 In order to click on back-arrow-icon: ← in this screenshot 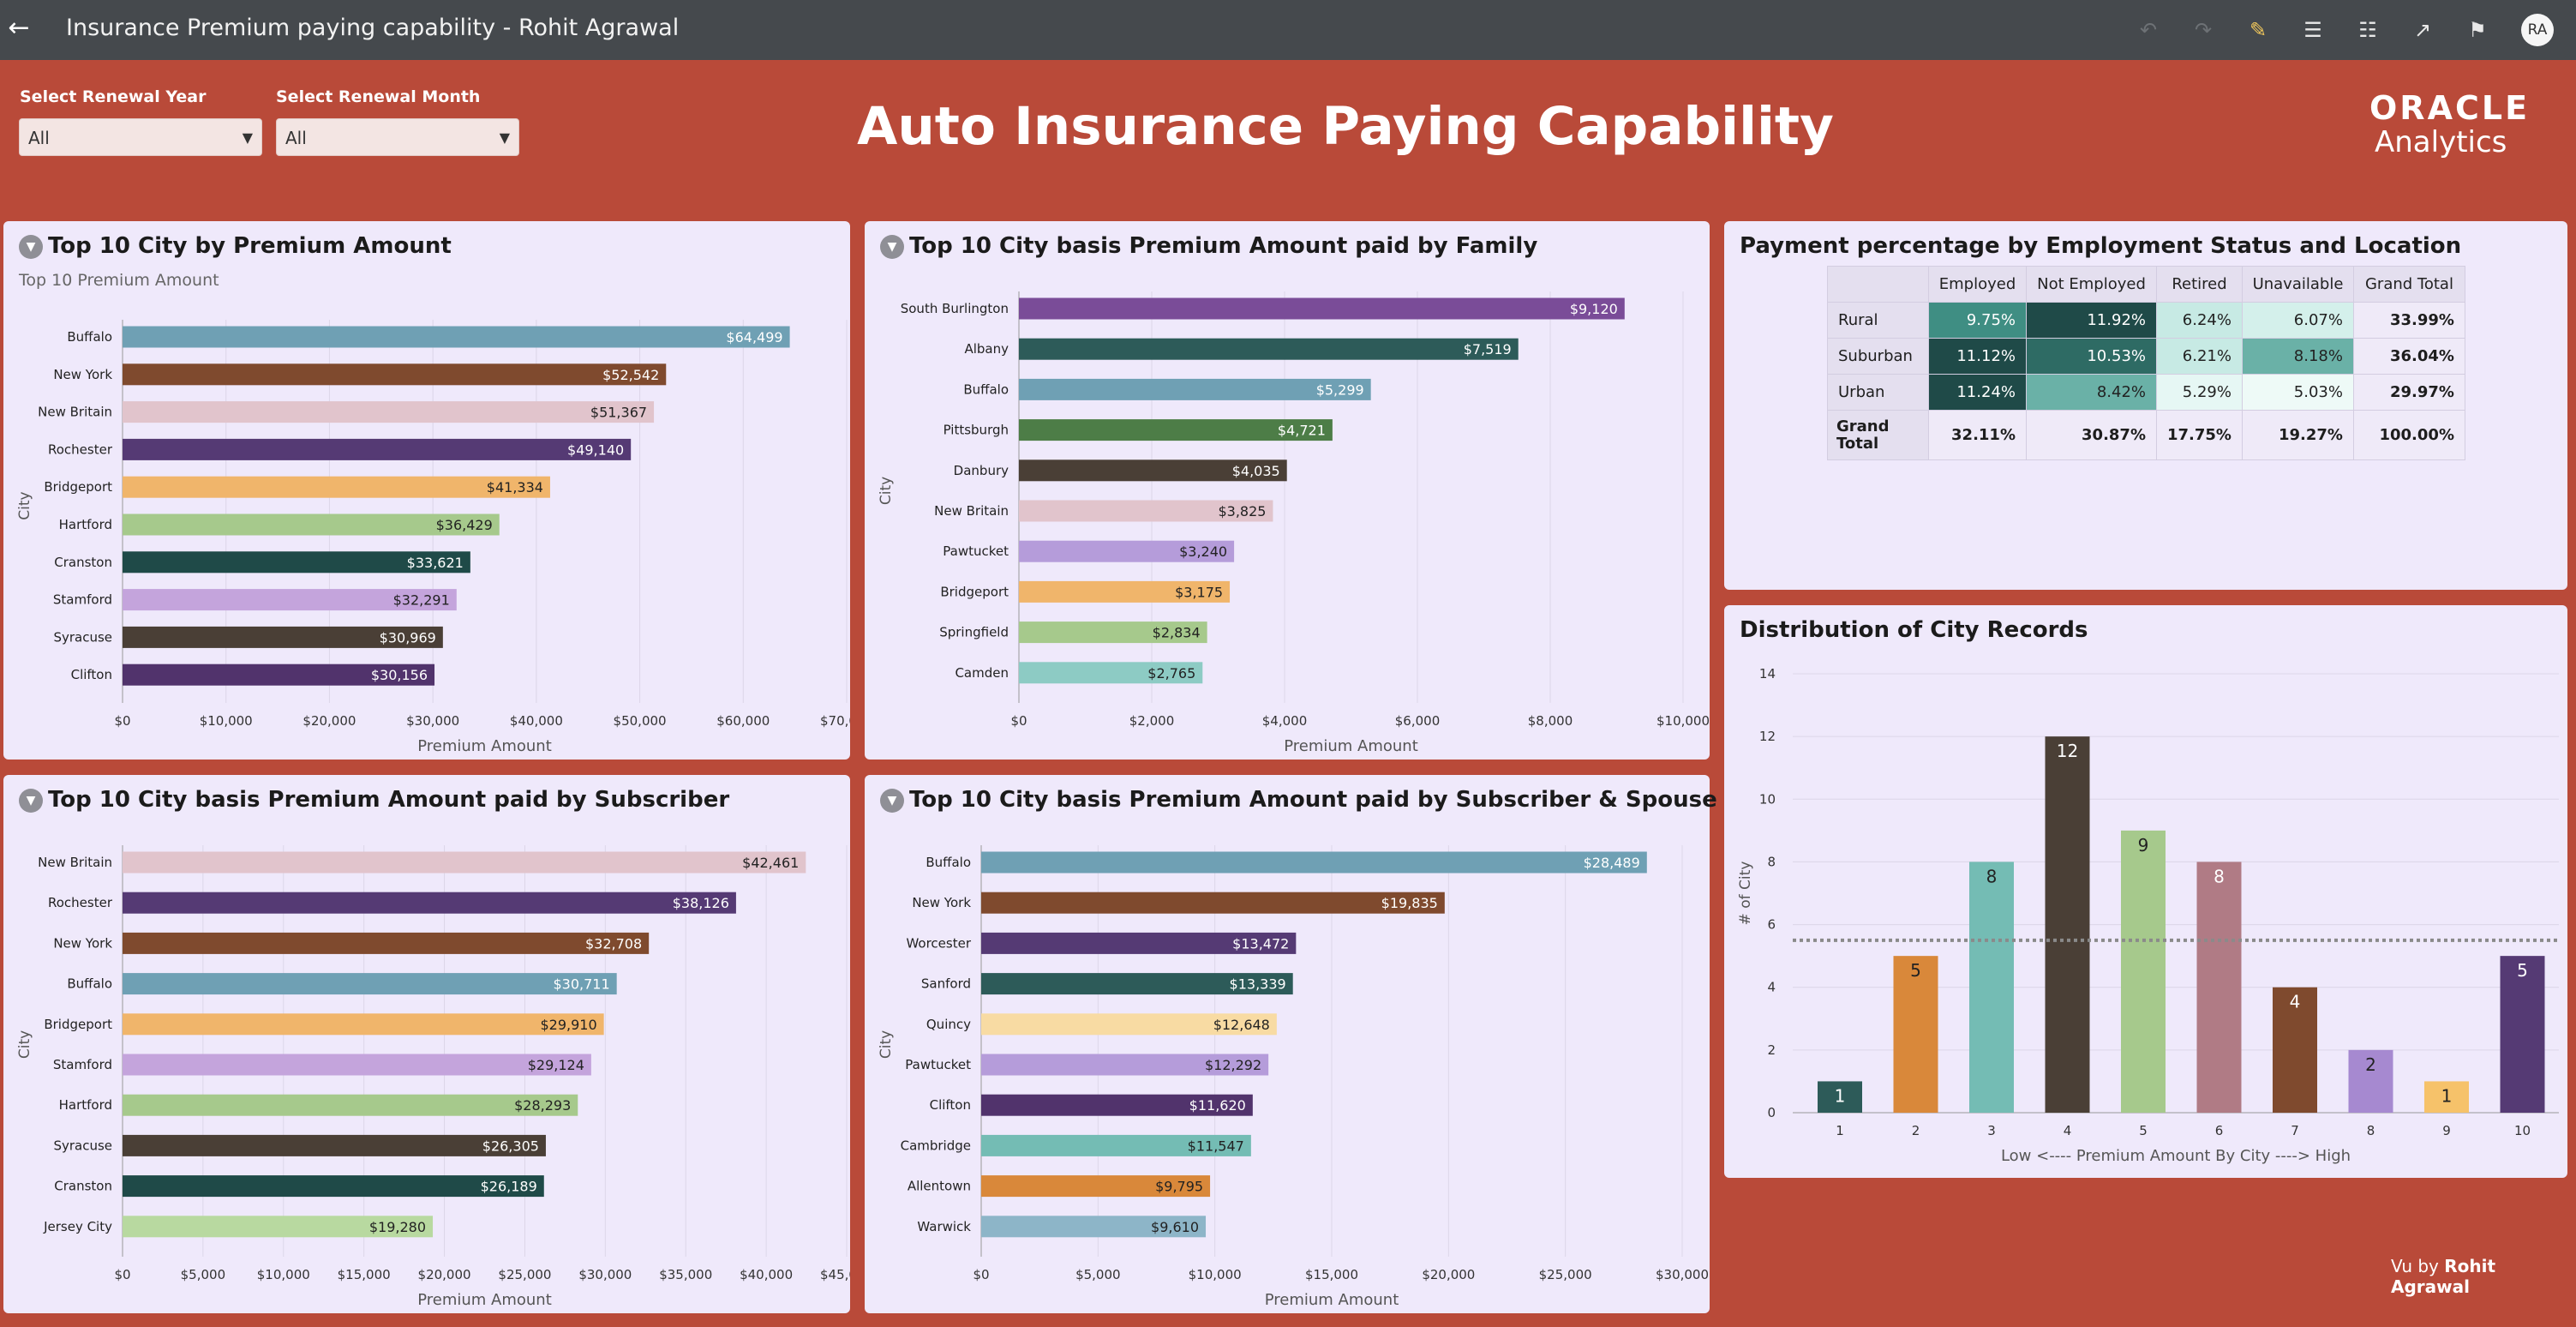, I will do `click(19, 28)`.